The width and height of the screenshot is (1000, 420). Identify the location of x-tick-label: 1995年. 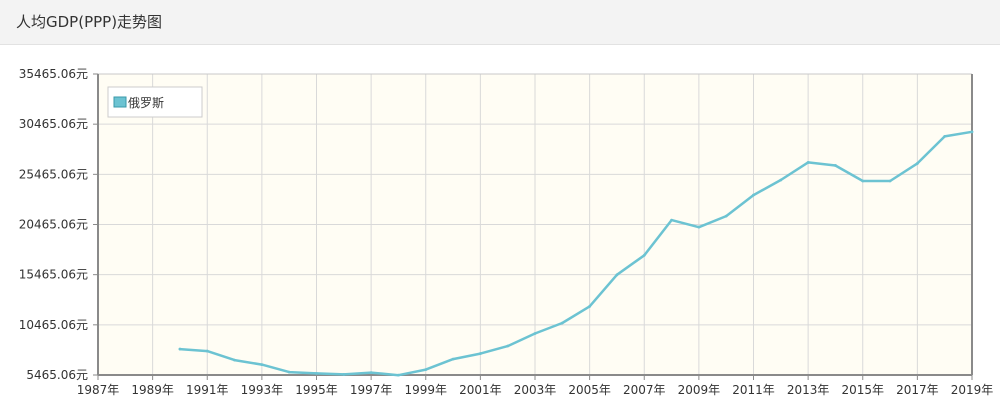
(316, 390).